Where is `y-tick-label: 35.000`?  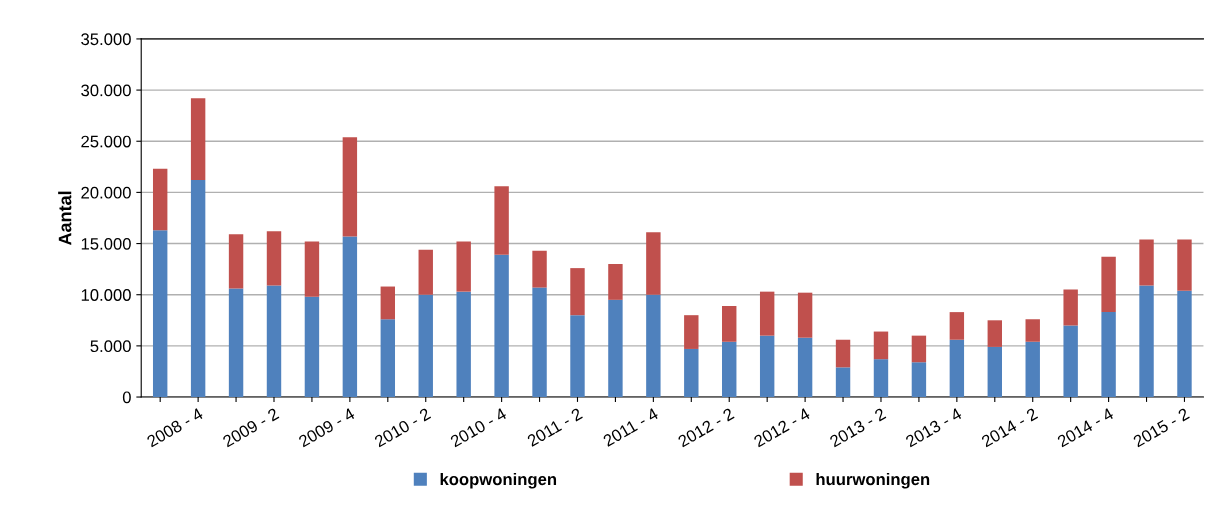 y-tick-label: 35.000 is located at coordinates (106, 39).